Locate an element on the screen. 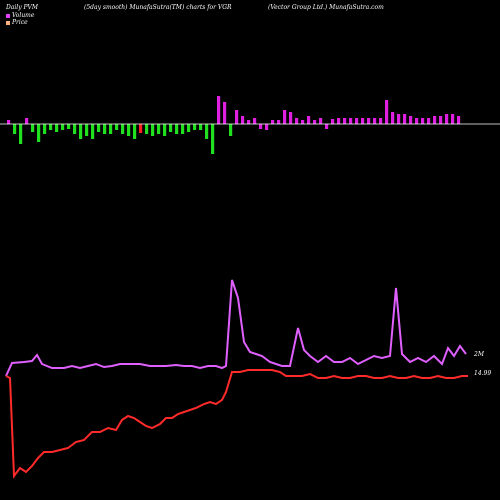 This screenshot has width=500, height=500. price-end-label: 14.99 is located at coordinates (482, 373).